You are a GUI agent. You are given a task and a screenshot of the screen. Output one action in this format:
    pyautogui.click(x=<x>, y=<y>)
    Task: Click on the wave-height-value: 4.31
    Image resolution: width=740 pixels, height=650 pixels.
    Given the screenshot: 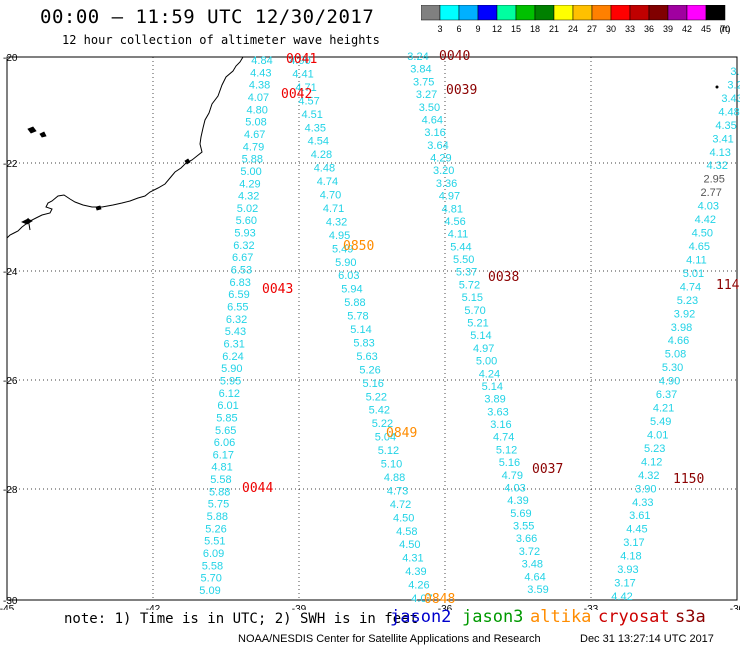 What is the action you would take?
    pyautogui.click(x=412, y=559)
    